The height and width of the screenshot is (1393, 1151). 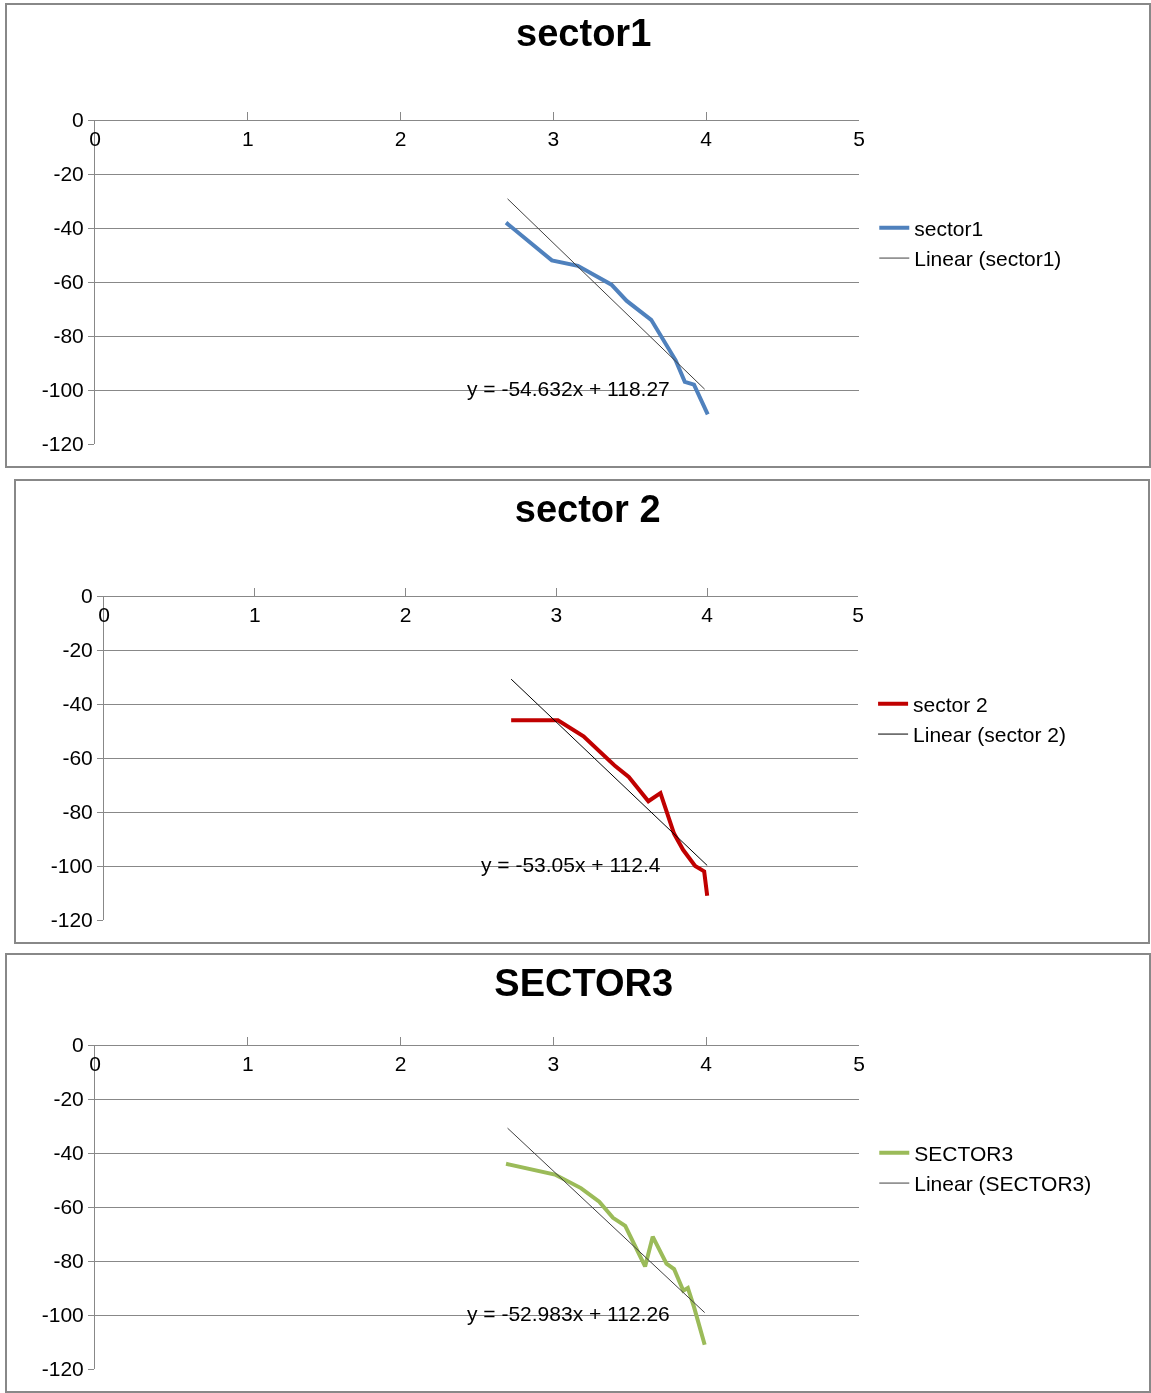 I want to click on x-tick-label: 0, so click(x=104, y=615).